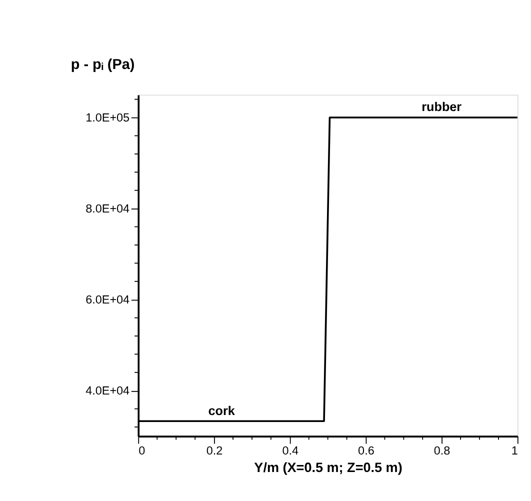 The image size is (531, 501). I want to click on annotation: rubber, so click(442, 107).